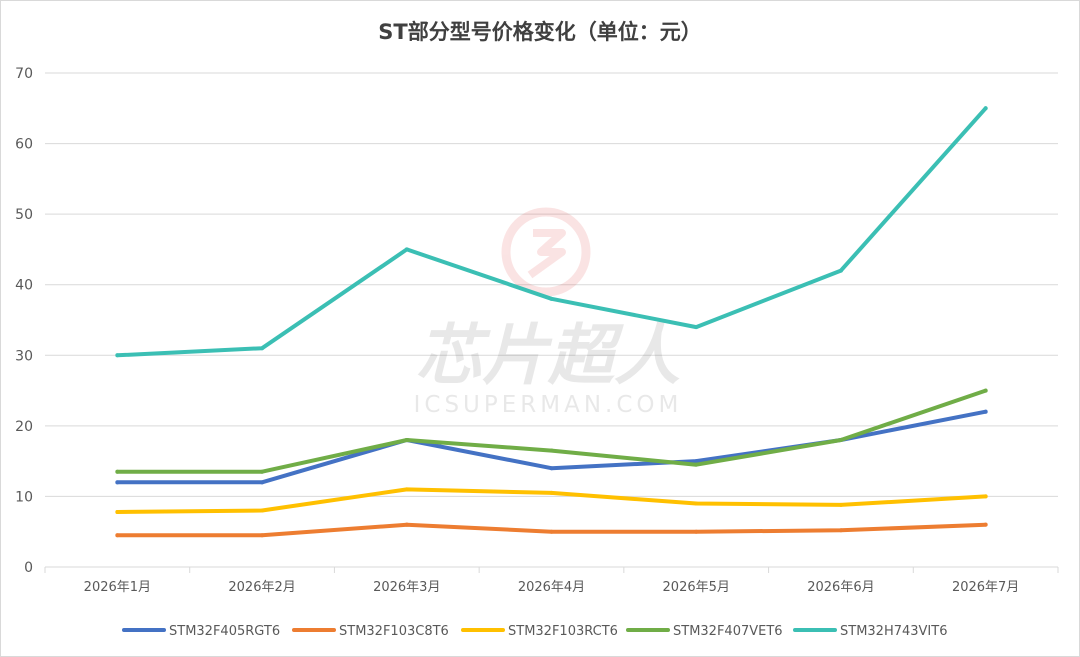 This screenshot has height=657, width=1080. What do you see at coordinates (548, 405) in the screenshot?
I see `watermark-sub-text: ICSUPERMAN.COM` at bounding box center [548, 405].